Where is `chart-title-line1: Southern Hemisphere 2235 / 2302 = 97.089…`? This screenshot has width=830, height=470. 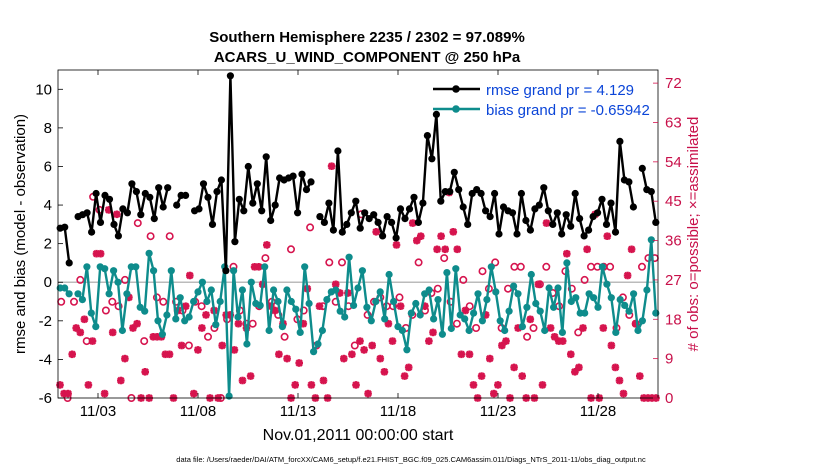 chart-title-line1: Southern Hemisphere 2235 / 2302 = 97.089… is located at coordinates (367, 37).